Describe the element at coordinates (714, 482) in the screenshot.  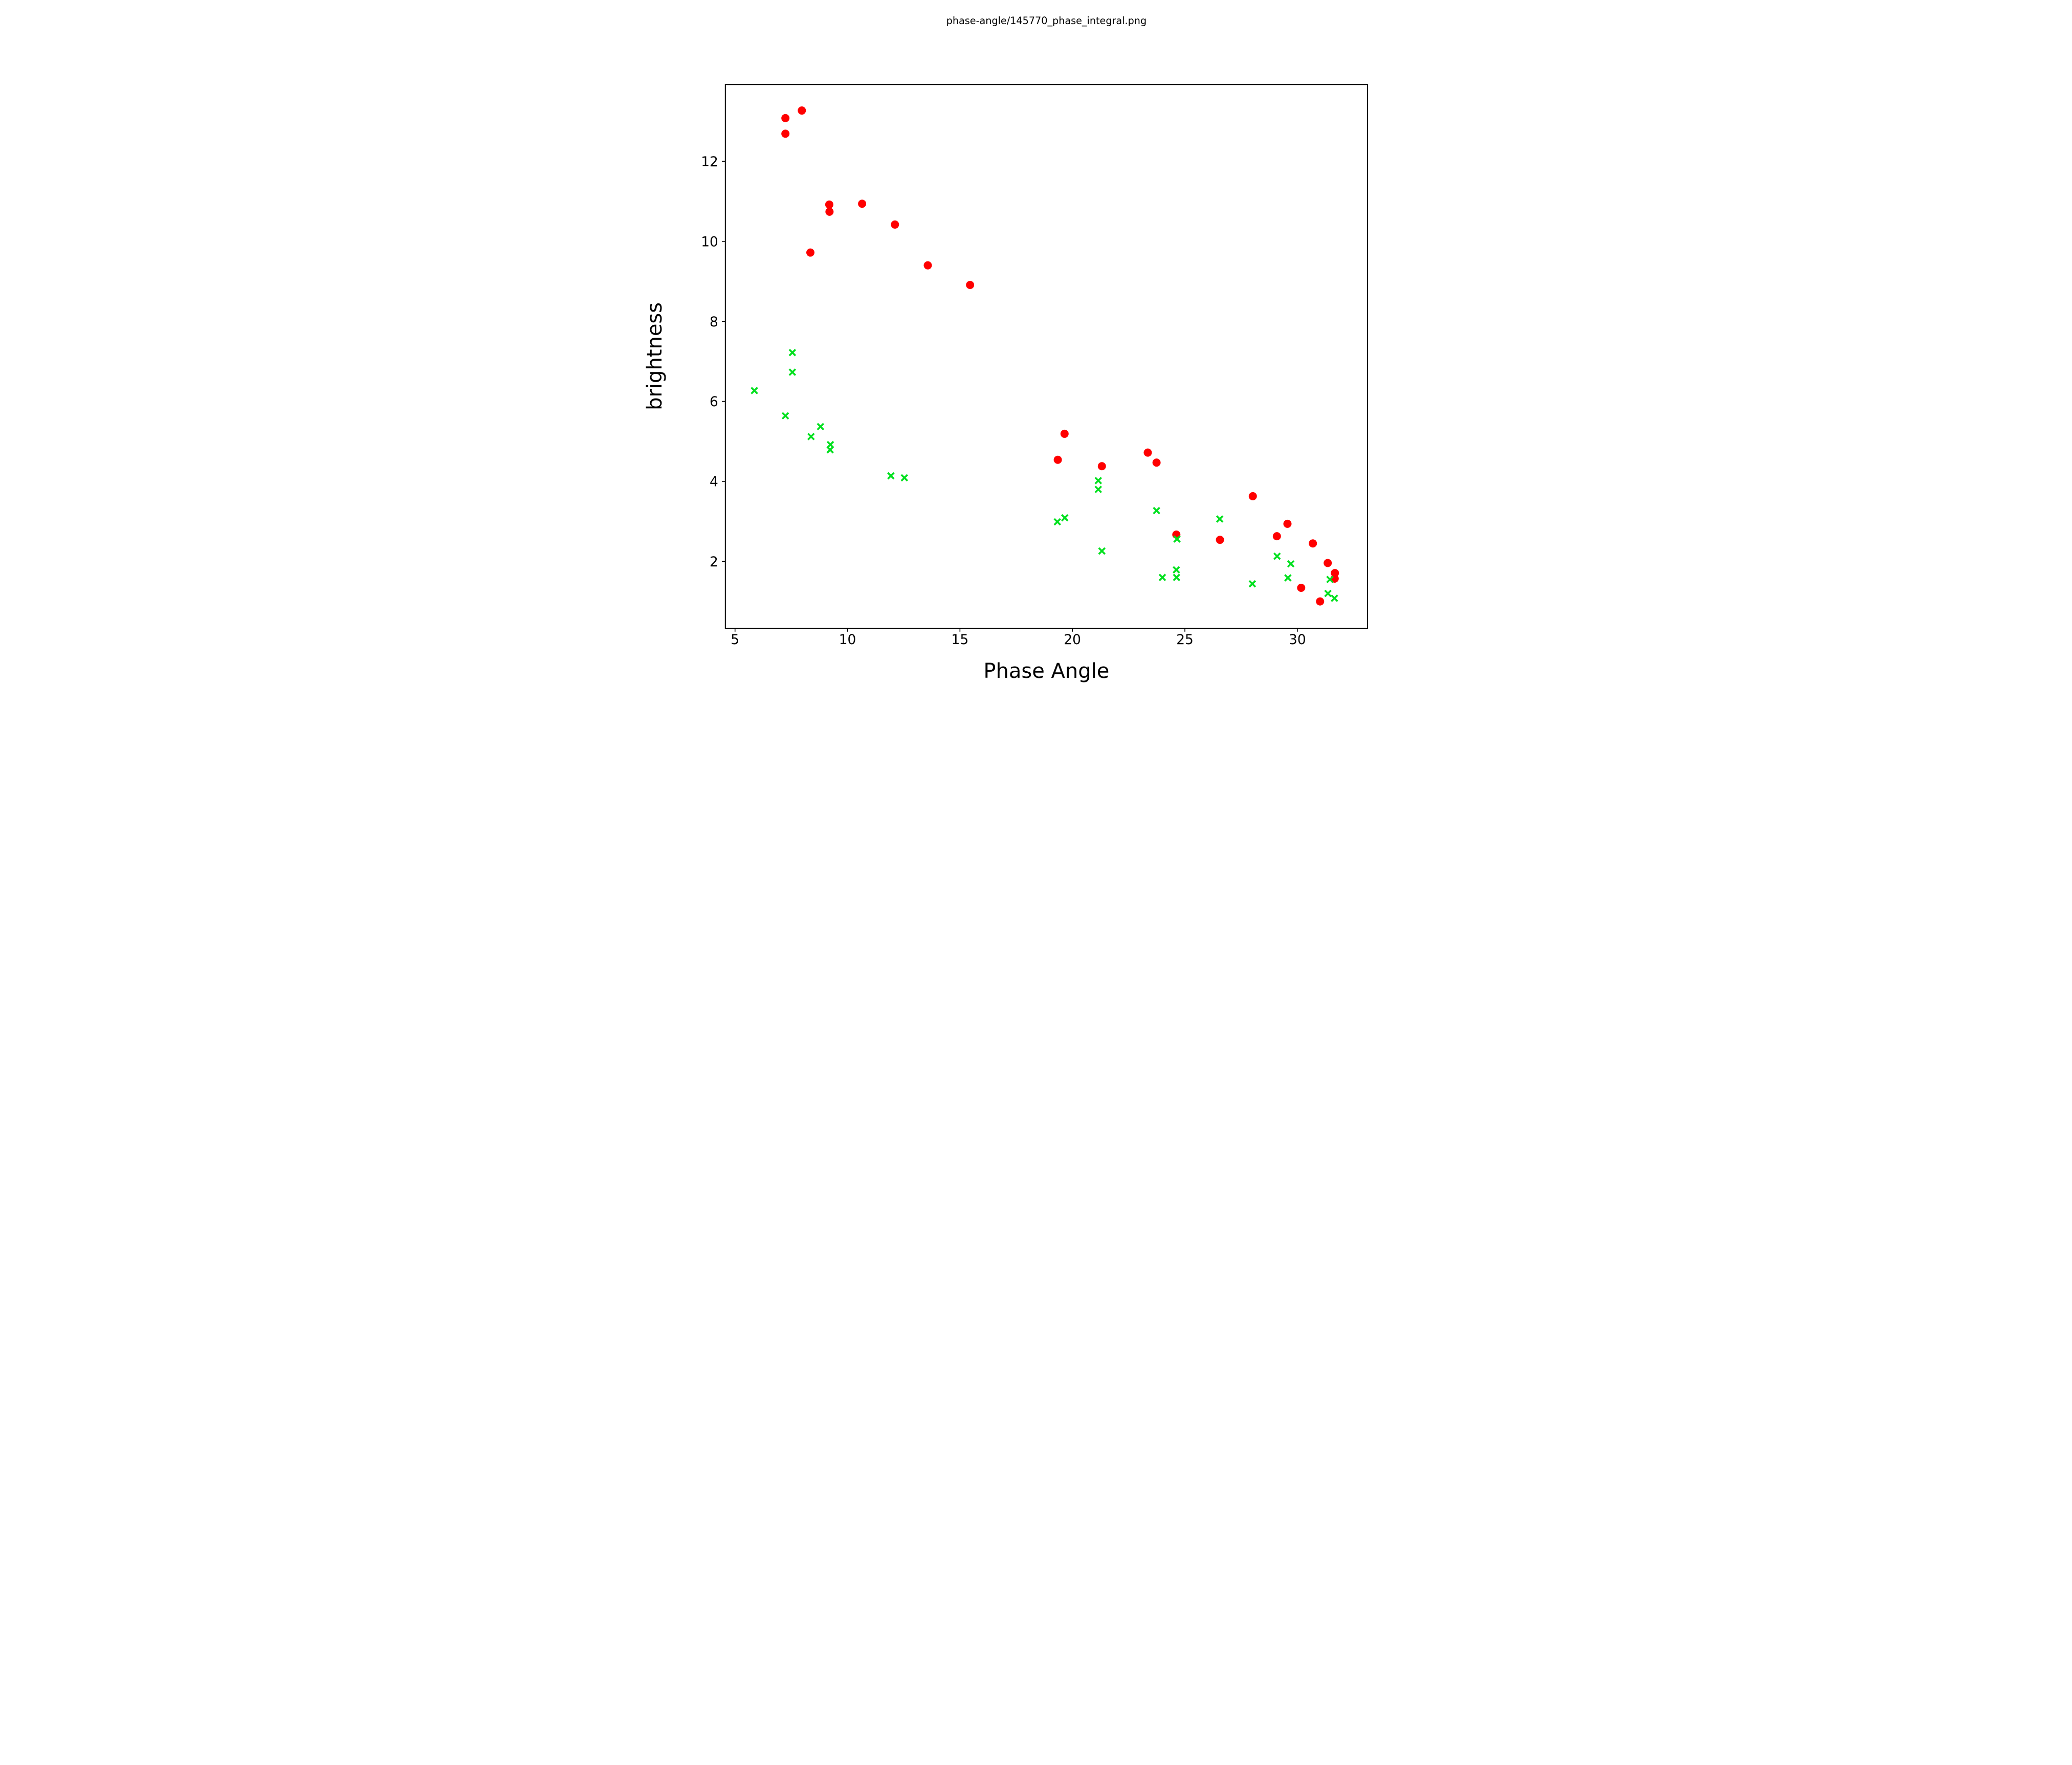
I see `y-tick-label: 4` at that location.